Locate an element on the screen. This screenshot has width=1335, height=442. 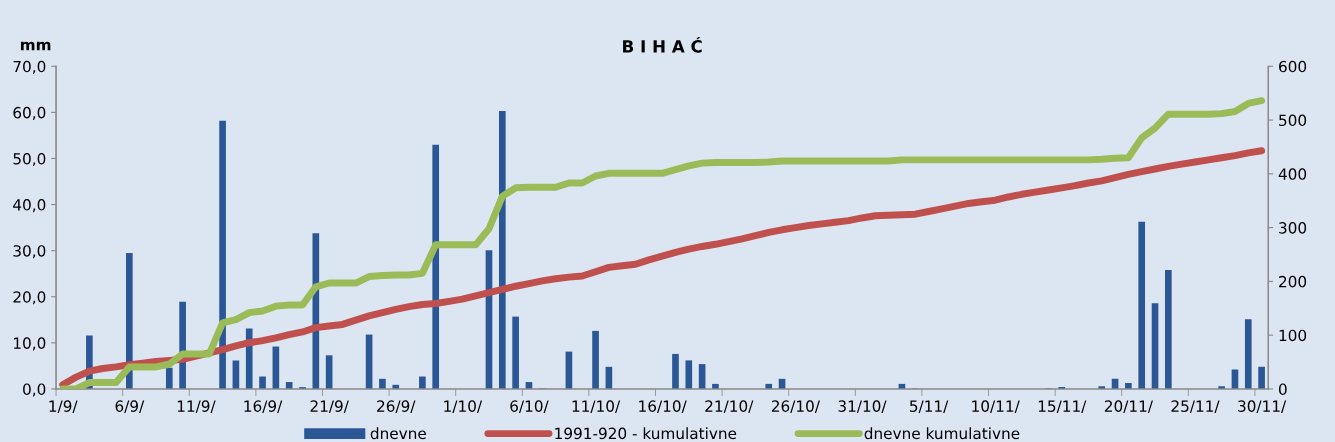
y-tick-label: 0,0 is located at coordinates (34, 390).